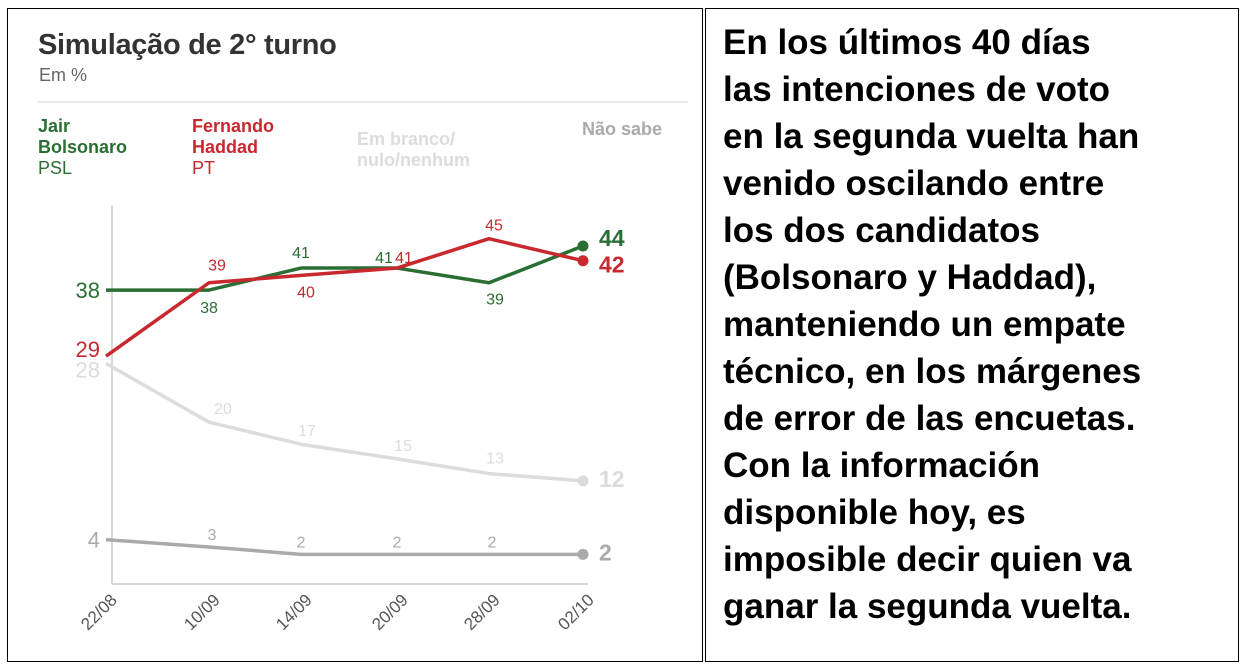  I want to click on x-tick-label: 02/10, so click(576, 612).